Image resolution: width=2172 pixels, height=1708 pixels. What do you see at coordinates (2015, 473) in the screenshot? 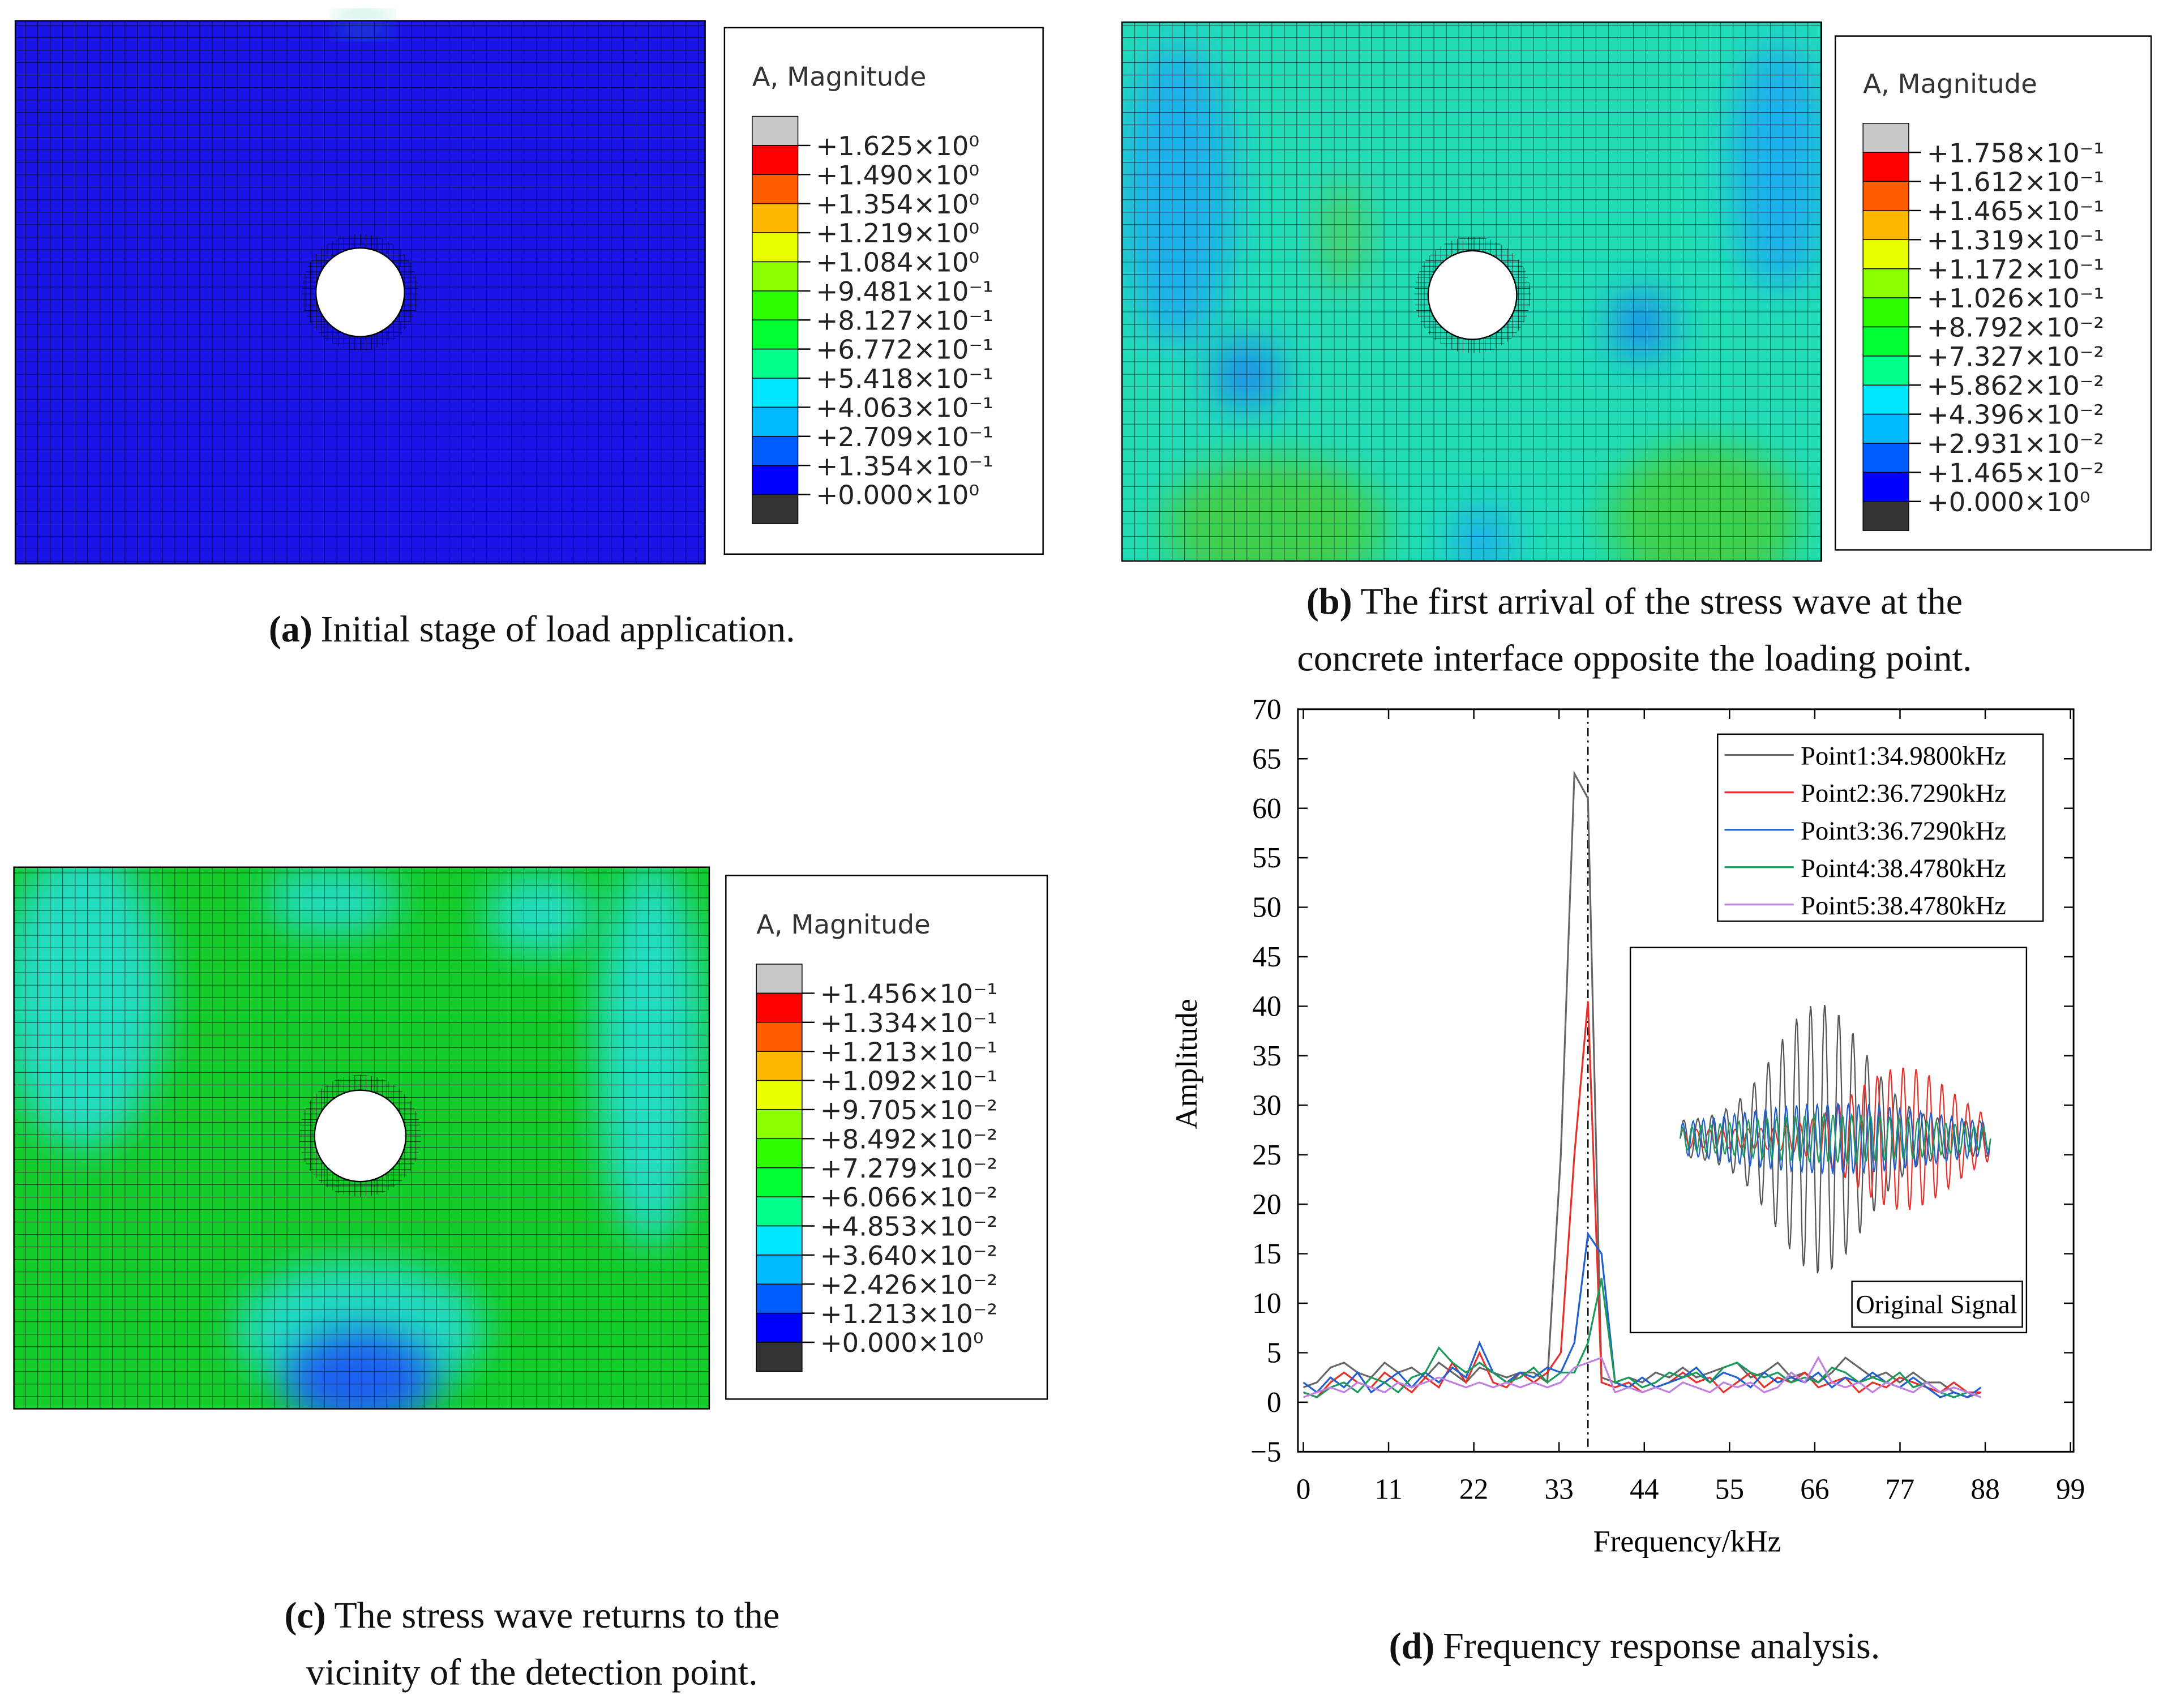
I see `legend-level: +1.465×10⁻²` at bounding box center [2015, 473].